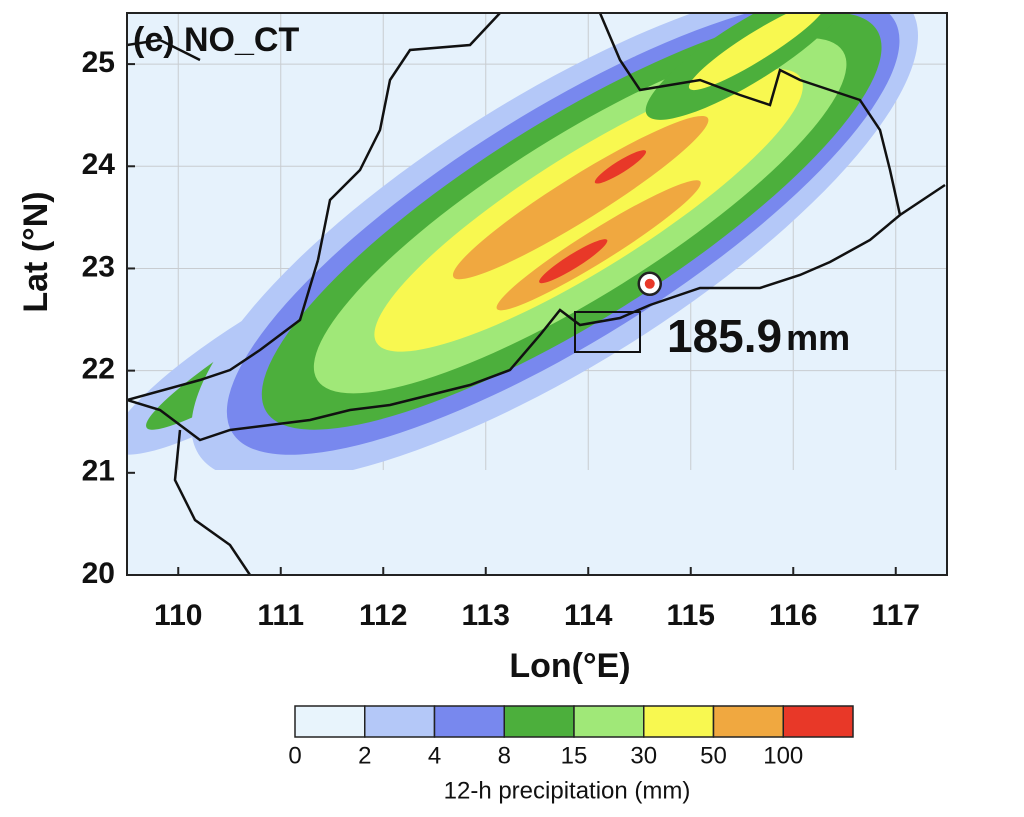 Image resolution: width=1024 pixels, height=817 pixels. I want to click on y-tick-label: 25, so click(98, 62).